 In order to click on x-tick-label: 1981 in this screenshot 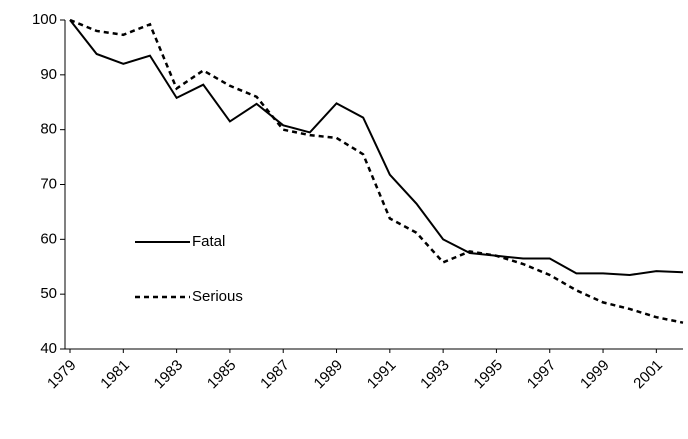, I will do `click(115, 375)`.